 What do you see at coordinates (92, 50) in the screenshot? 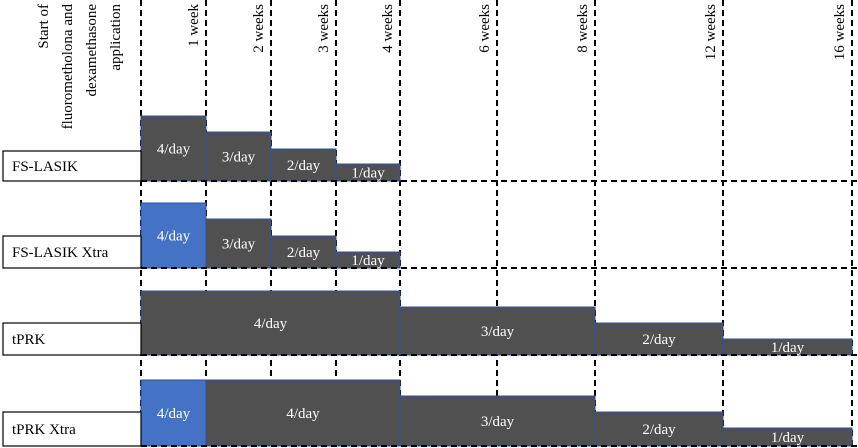
I see `header-text: dexamethasone` at bounding box center [92, 50].